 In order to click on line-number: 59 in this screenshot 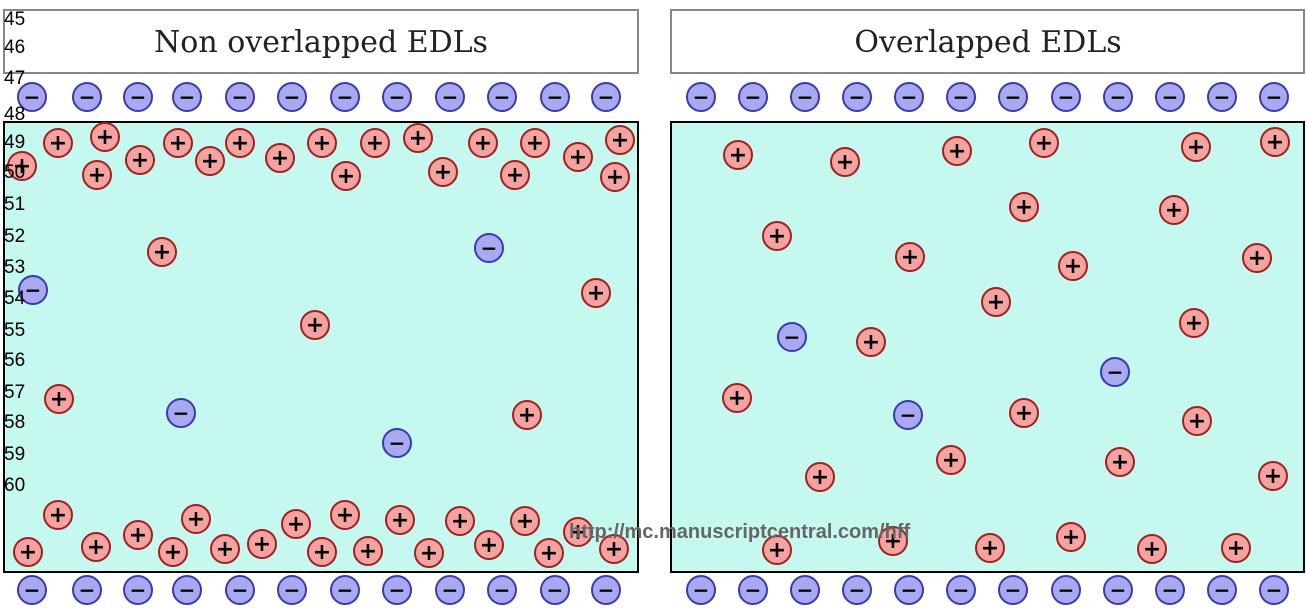, I will do `click(14, 454)`.